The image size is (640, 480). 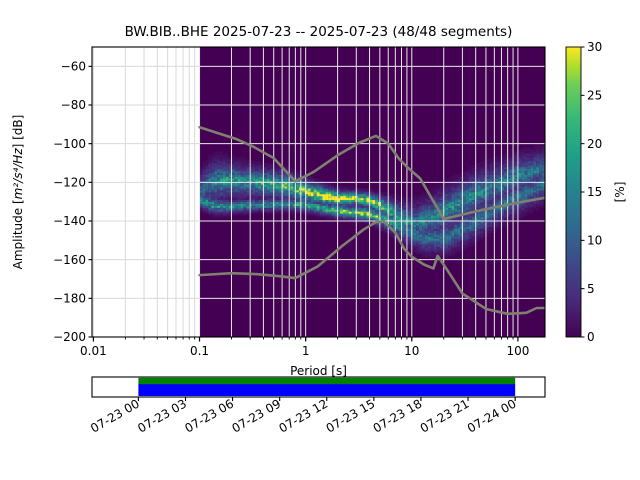 I want to click on data-coverage-axes, so click(x=318, y=387).